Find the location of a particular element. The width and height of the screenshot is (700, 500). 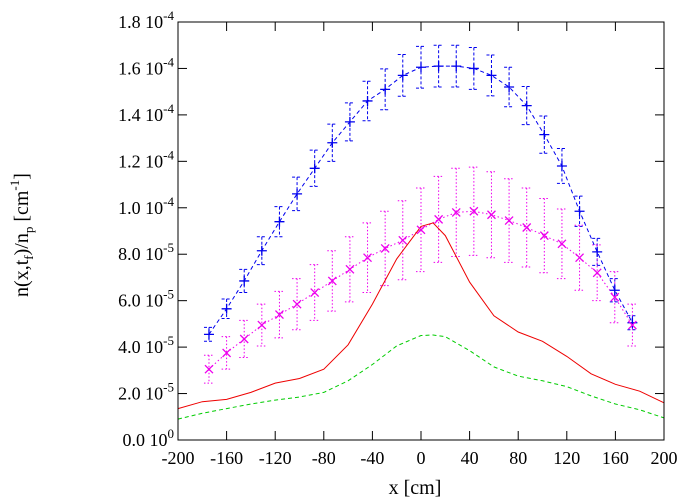

y-tick-label: 2.0 10-5 is located at coordinates (146, 392).